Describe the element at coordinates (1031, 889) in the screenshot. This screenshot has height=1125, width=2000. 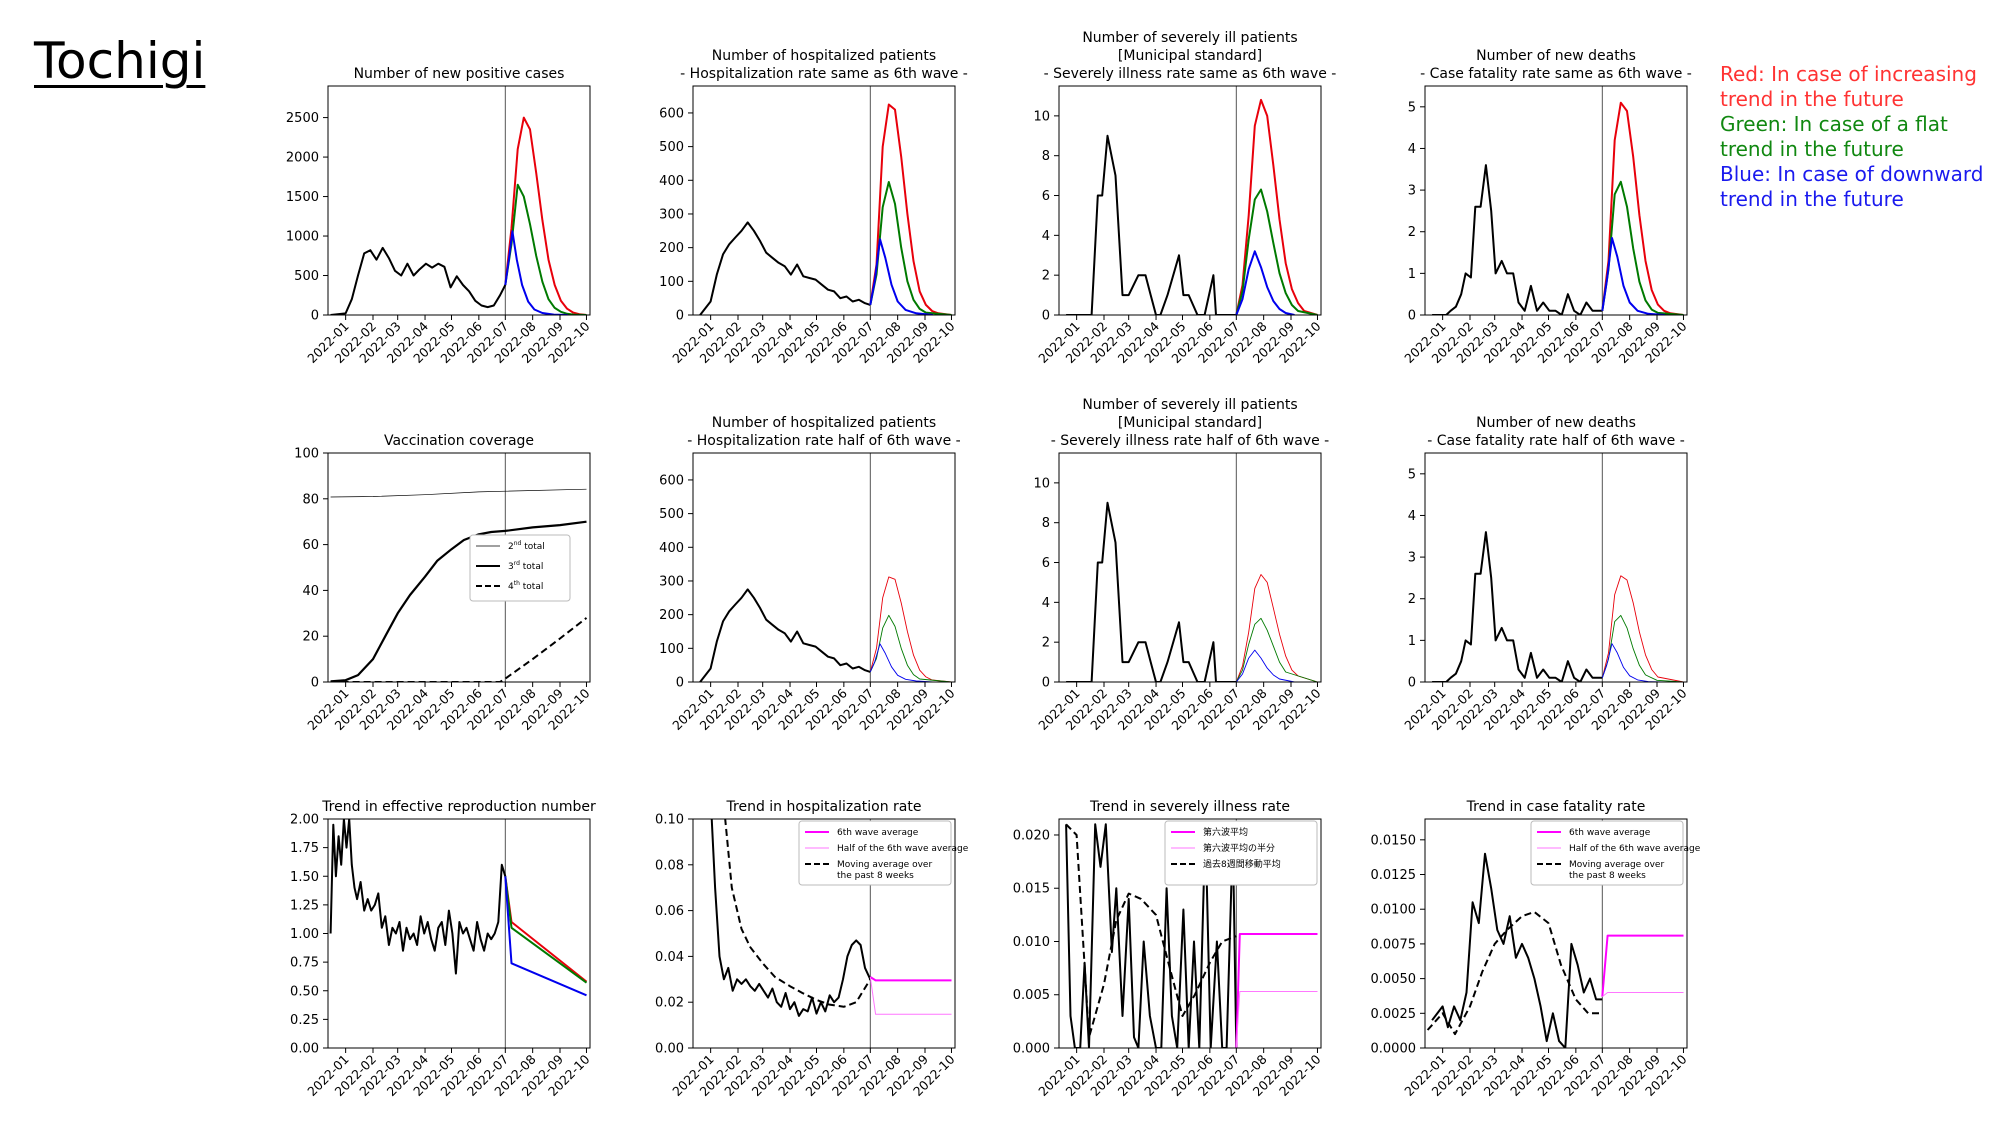
I see `y-tick-label: 0.015` at that location.